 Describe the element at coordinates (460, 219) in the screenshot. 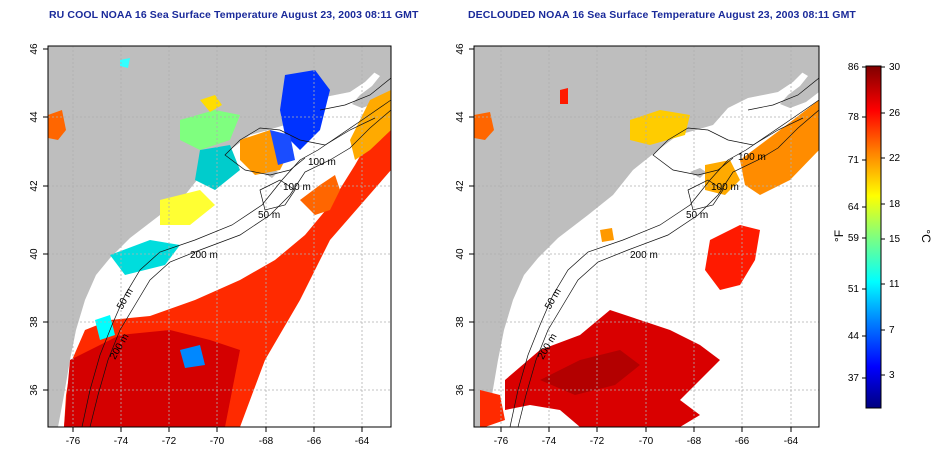

I see `y-tick-labels-right: 36 38 40 42 44 46` at that location.